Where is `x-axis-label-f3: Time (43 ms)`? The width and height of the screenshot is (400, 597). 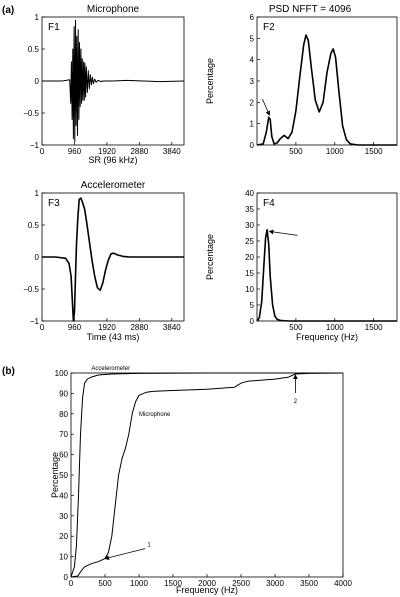 x-axis-label-f3: Time (43 ms) is located at coordinates (113, 337).